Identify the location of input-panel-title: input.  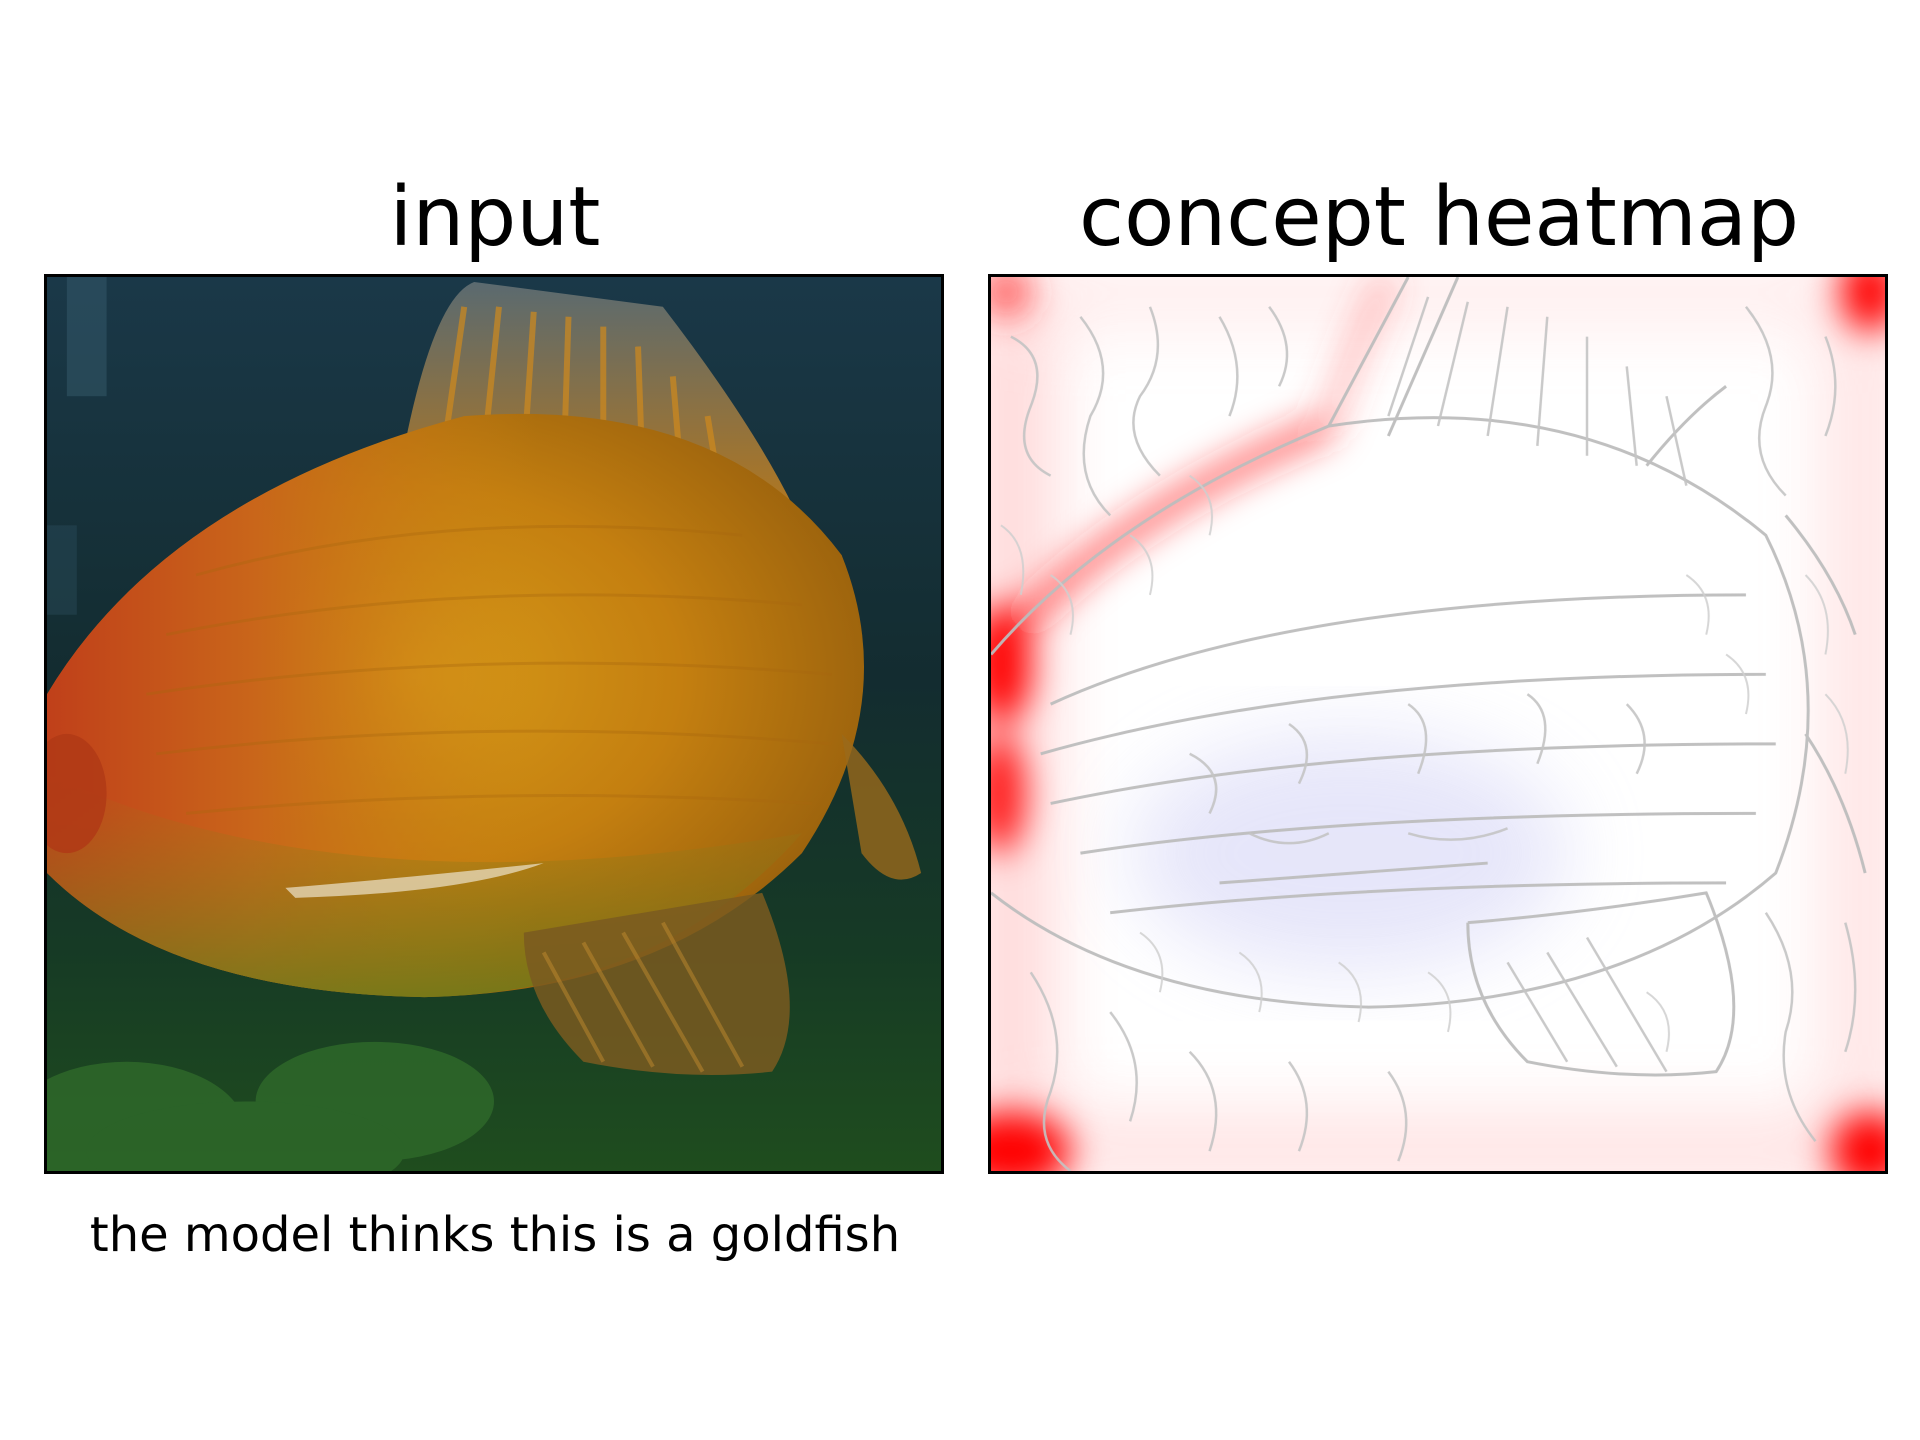
(495, 217).